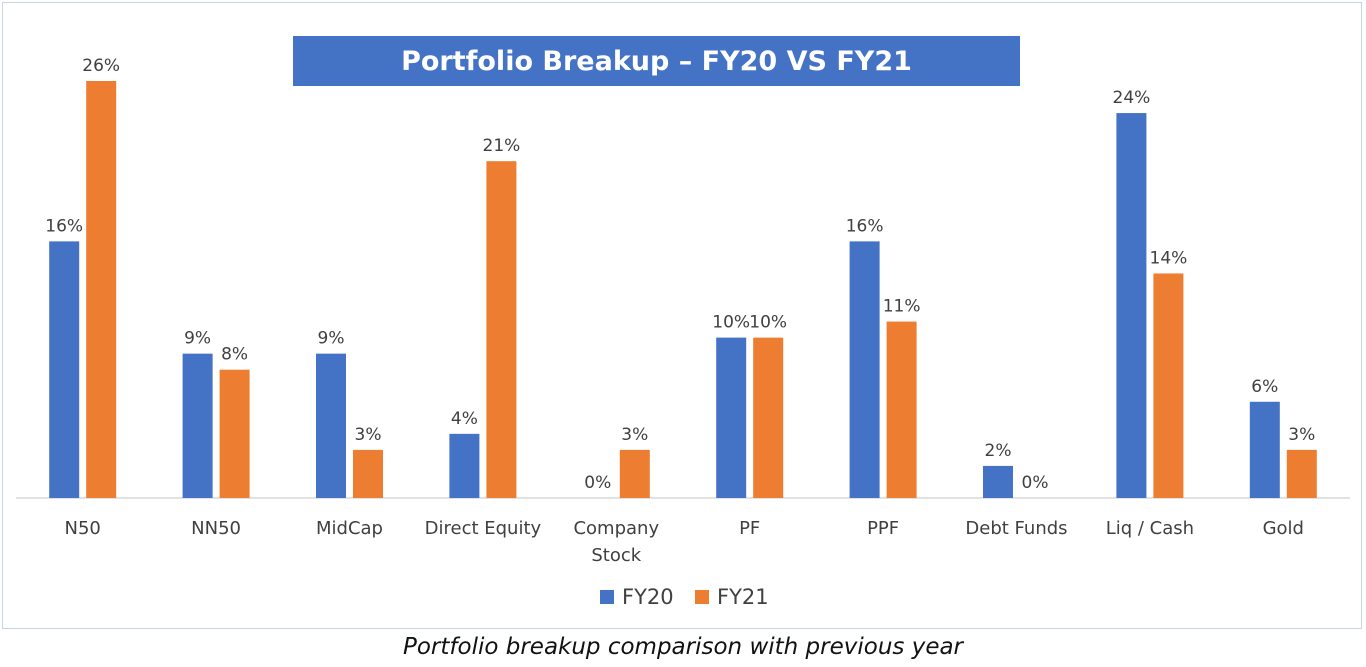 Image resolution: width=1366 pixels, height=667 pixels. Describe the element at coordinates (83, 528) in the screenshot. I see `category-label: N50` at that location.